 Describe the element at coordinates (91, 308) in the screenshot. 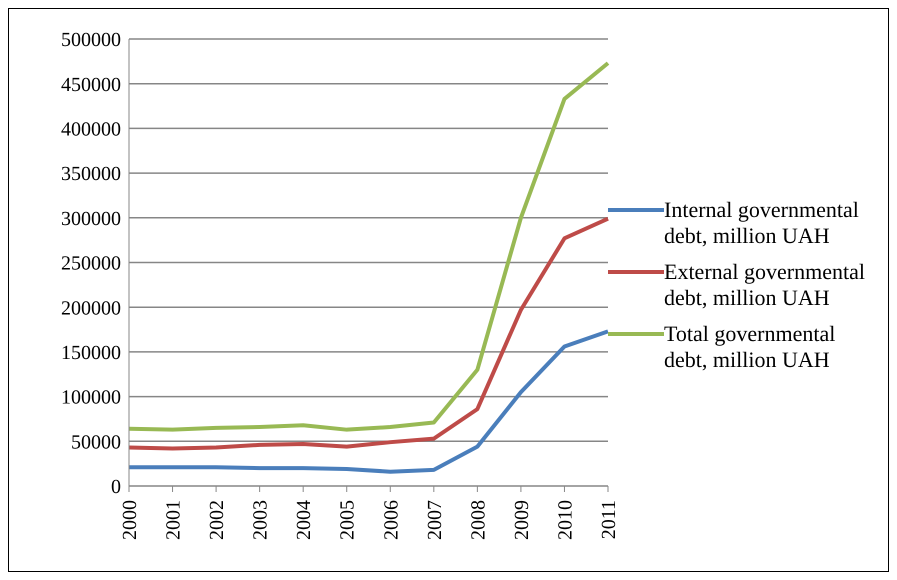

I see `y-tick-label: 200000` at that location.